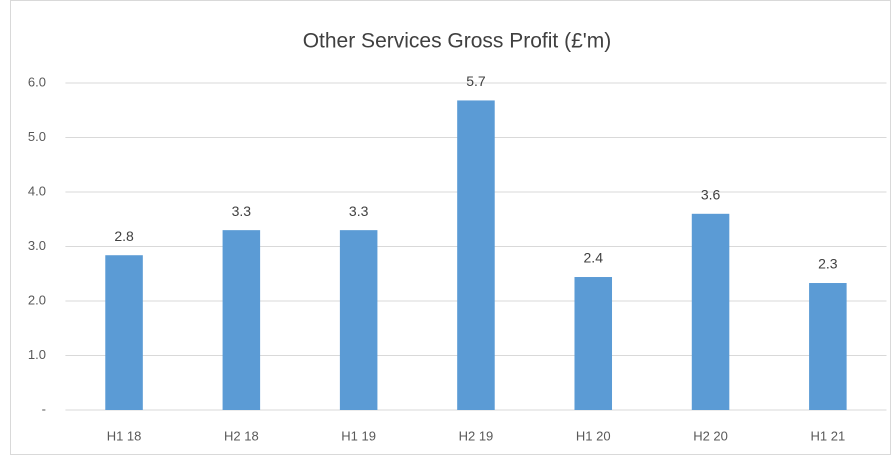 The image size is (895, 456). Describe the element at coordinates (37, 245) in the screenshot. I see `y-tick-label: 3.0` at that location.